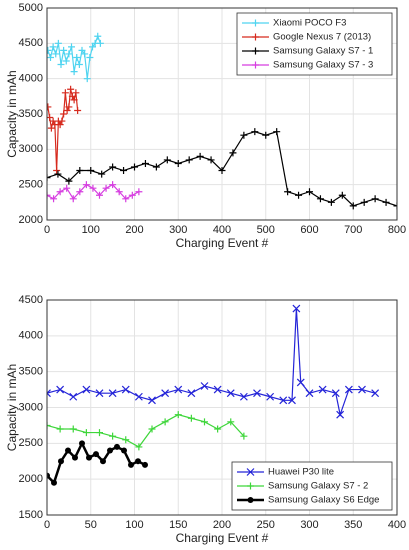  What do you see at coordinates (178, 525) in the screenshot?
I see `x-tick-label: 150` at bounding box center [178, 525].